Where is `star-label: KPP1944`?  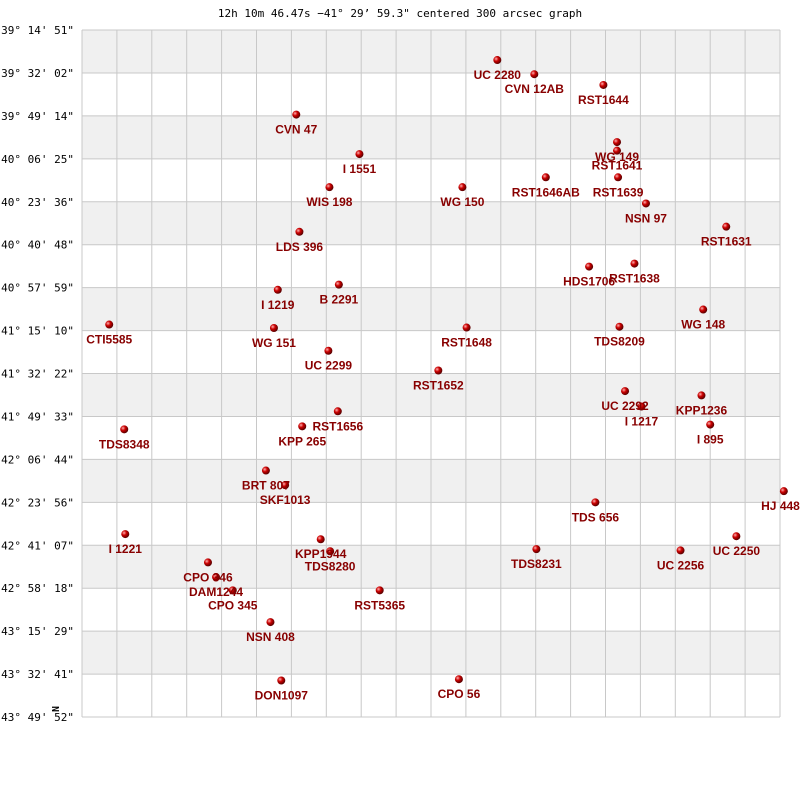
star-label: KPP1944 is located at coordinates (321, 554).